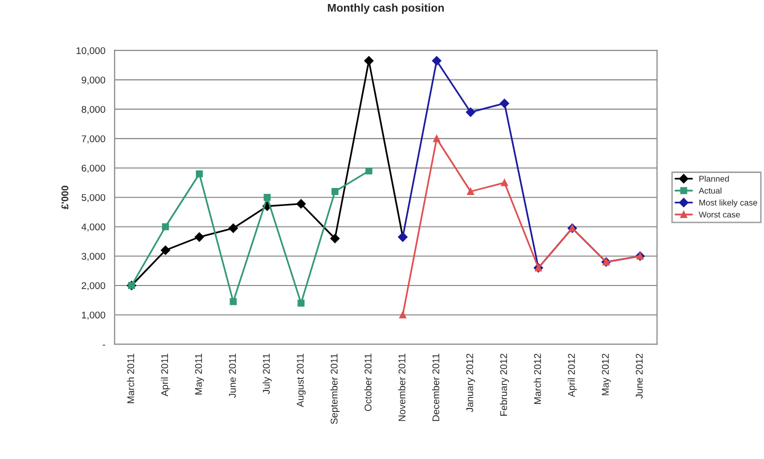 This screenshot has height=459, width=764. I want to click on legend-label: Planned, so click(714, 179).